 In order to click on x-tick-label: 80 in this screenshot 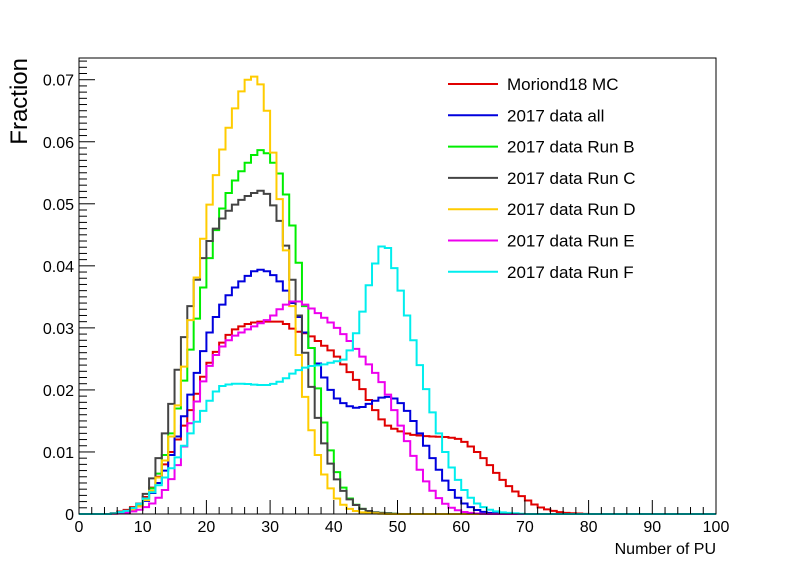, I will do `click(589, 527)`.